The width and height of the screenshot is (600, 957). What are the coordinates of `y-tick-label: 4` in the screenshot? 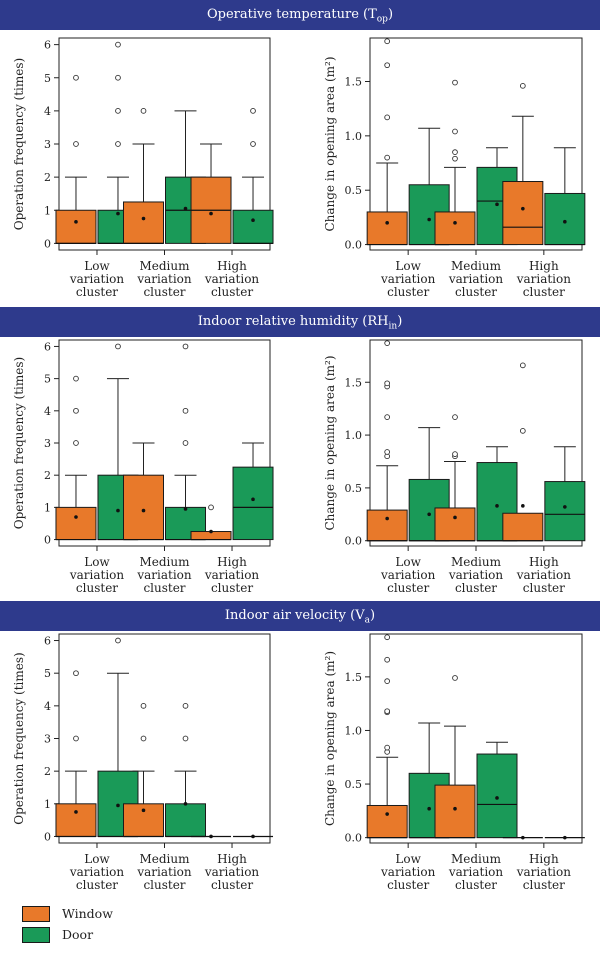 It's located at (47, 411).